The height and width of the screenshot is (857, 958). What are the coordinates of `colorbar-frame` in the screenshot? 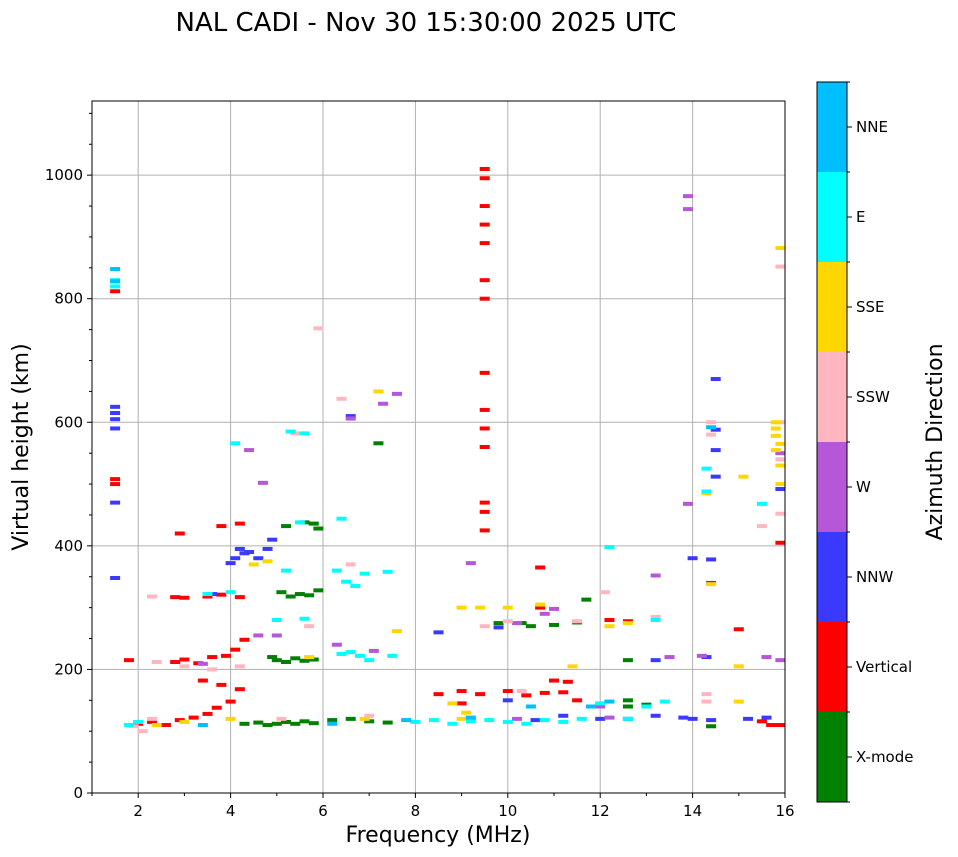 It's located at (832, 442).